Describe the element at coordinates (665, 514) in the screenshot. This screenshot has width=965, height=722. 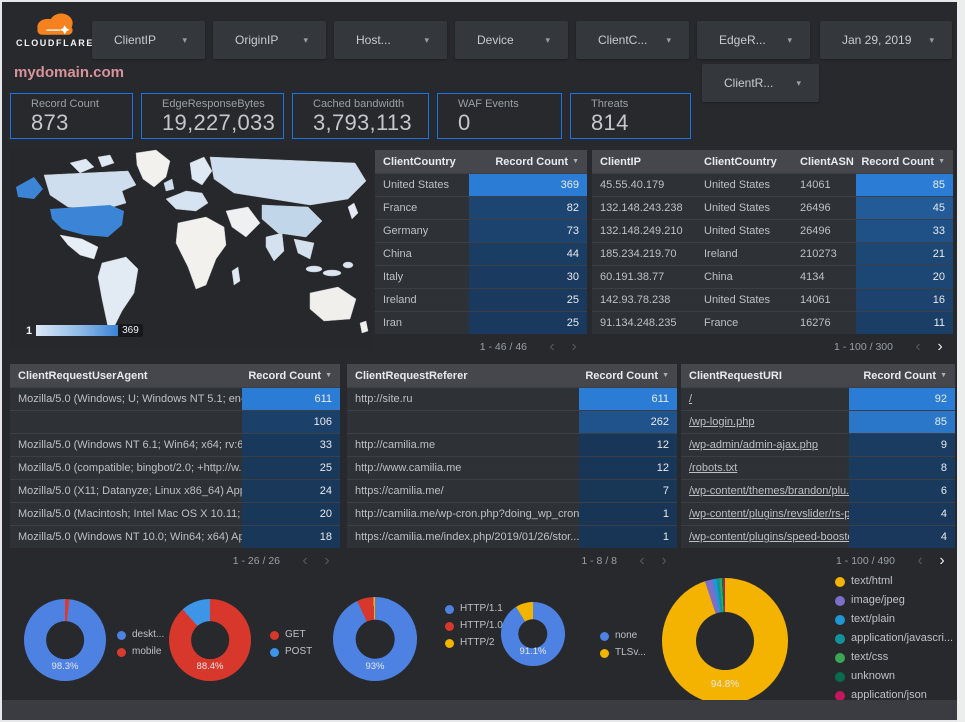
I see `cell-text: 1` at that location.